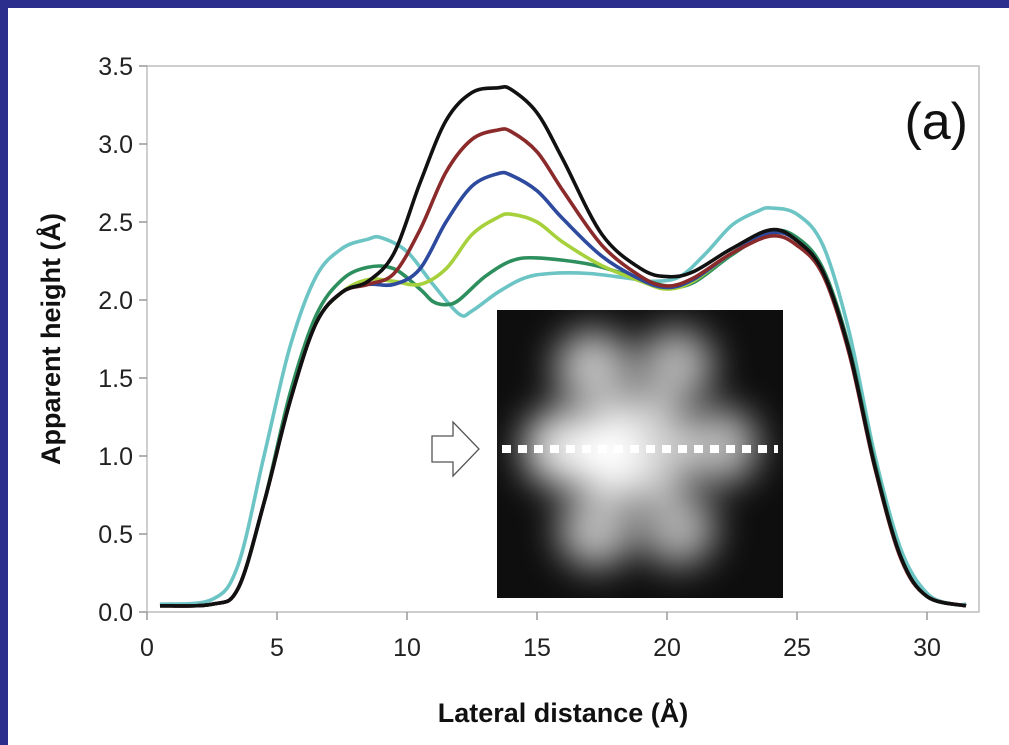  I want to click on panel-label: (a), so click(936, 122).